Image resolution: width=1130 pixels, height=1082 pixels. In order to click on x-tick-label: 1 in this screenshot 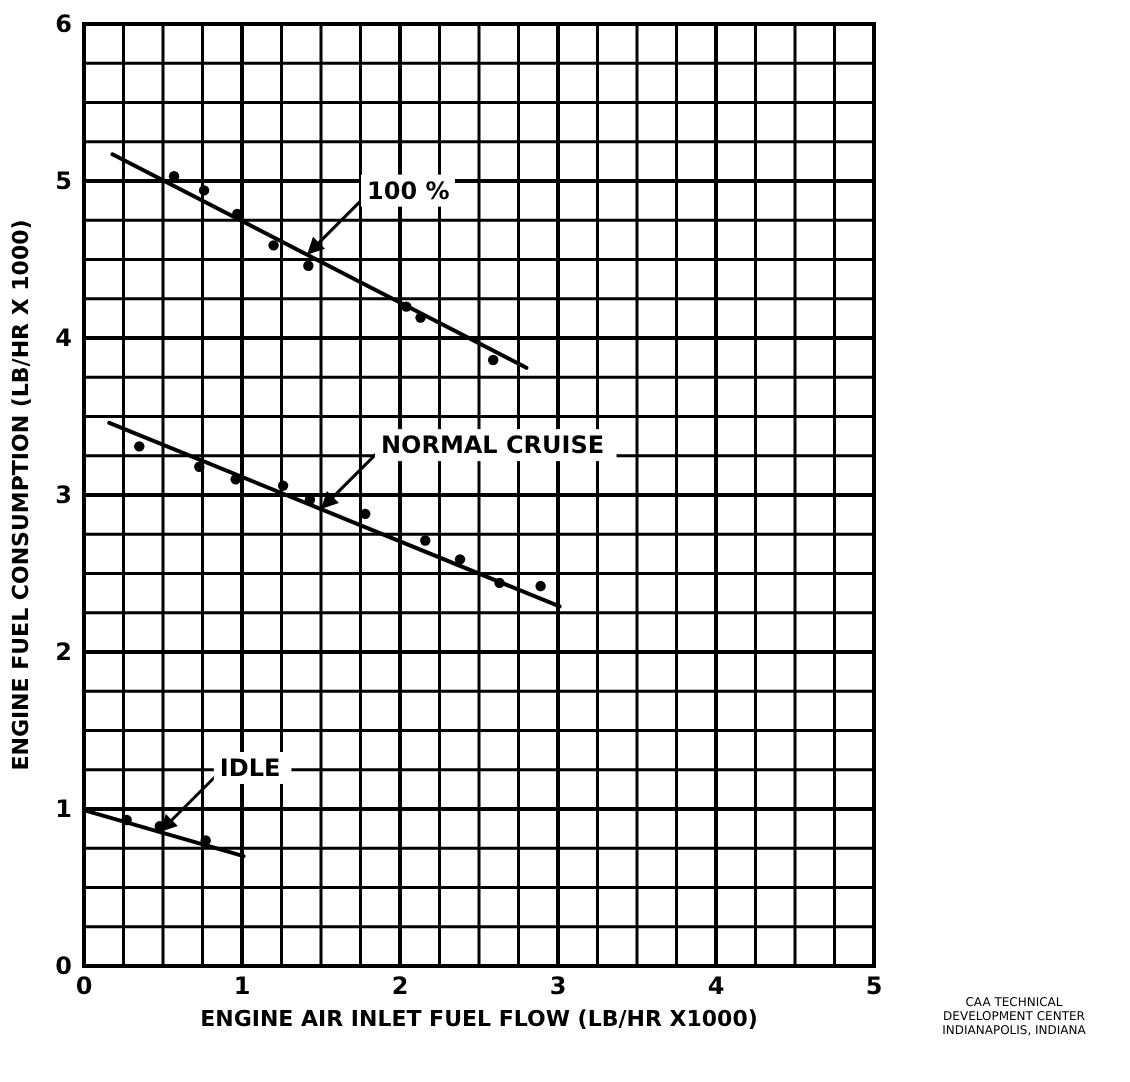, I will do `click(242, 986)`.